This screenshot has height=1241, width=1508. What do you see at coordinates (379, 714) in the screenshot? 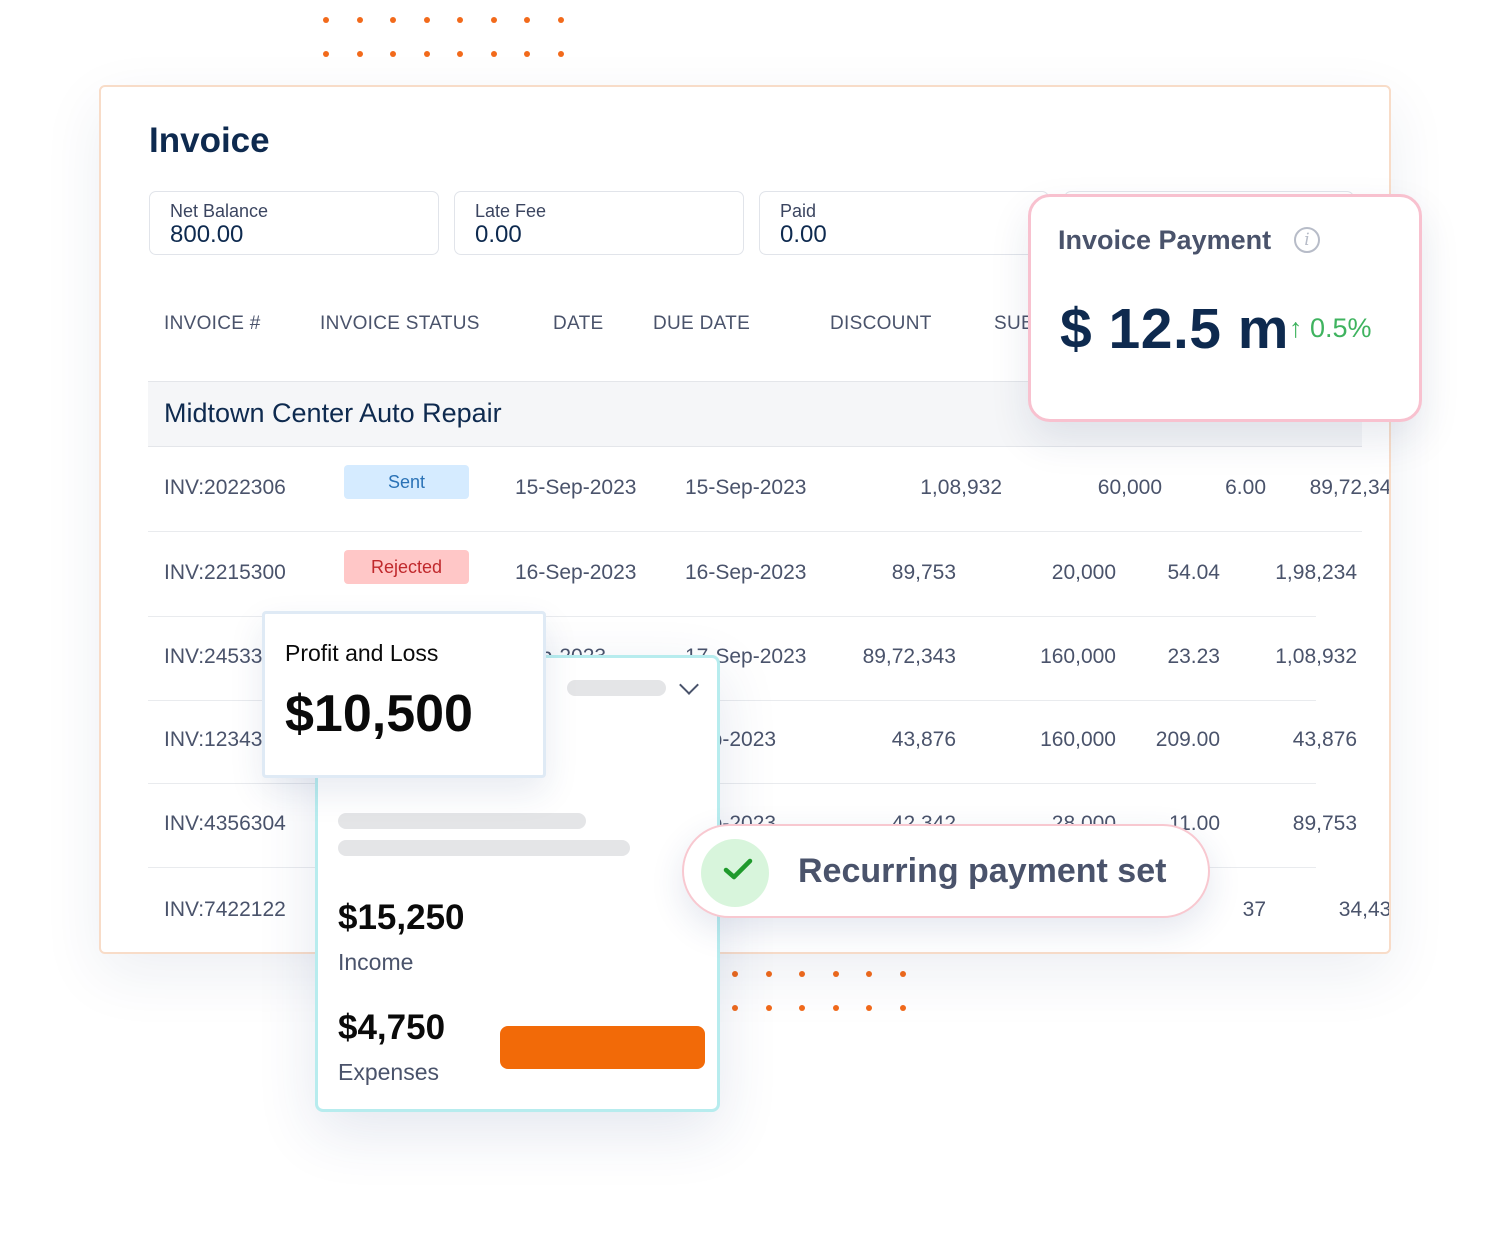
I see `profit-loss-value: $10,500` at bounding box center [379, 714].